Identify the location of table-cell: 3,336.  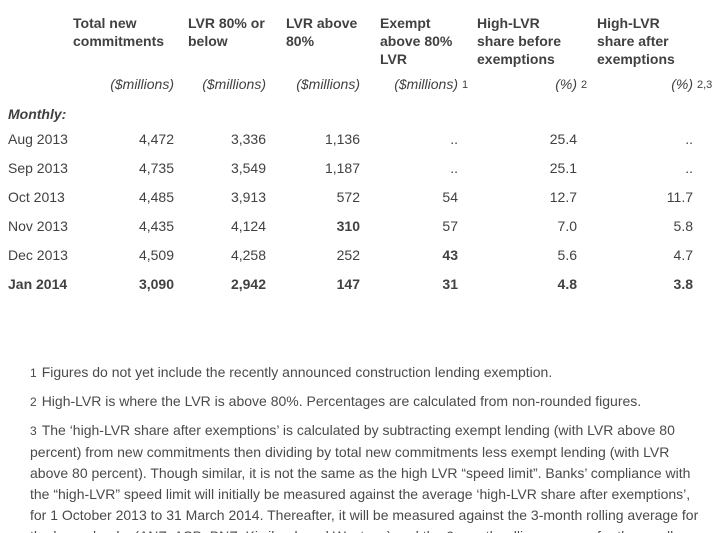
(248, 138).